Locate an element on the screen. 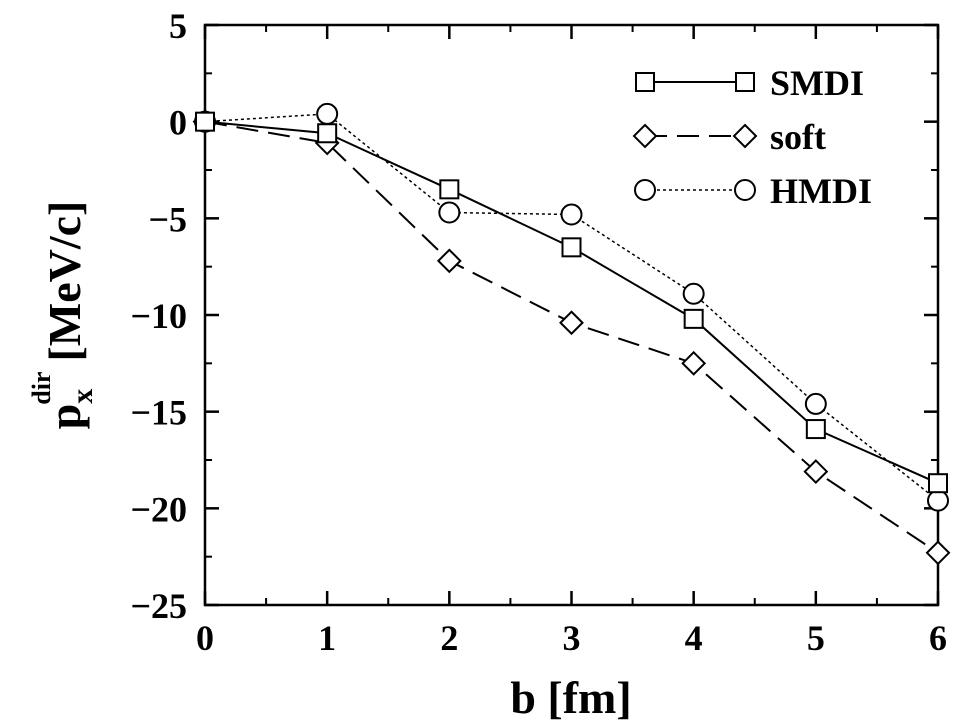 The height and width of the screenshot is (727, 956). y-axis-title: pxdir [MeV/c] is located at coordinates (63, 315).